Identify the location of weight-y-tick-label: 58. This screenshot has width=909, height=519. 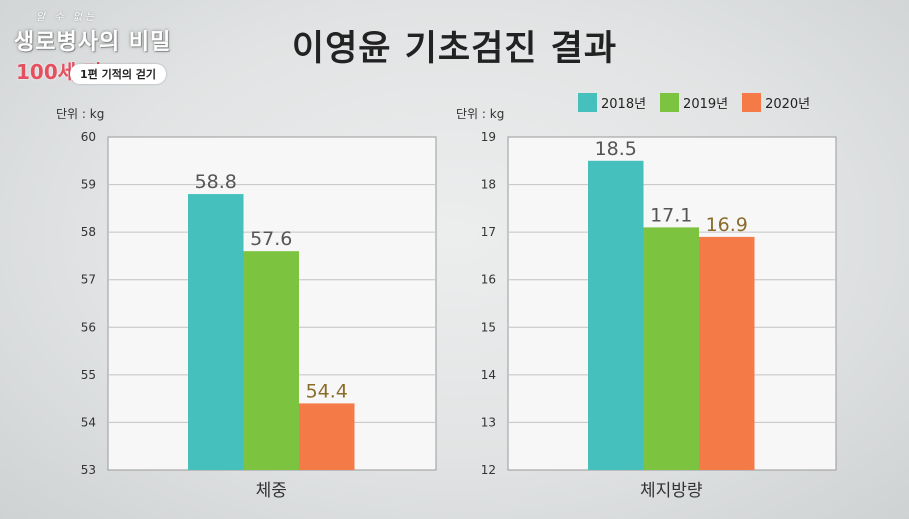
(88, 232).